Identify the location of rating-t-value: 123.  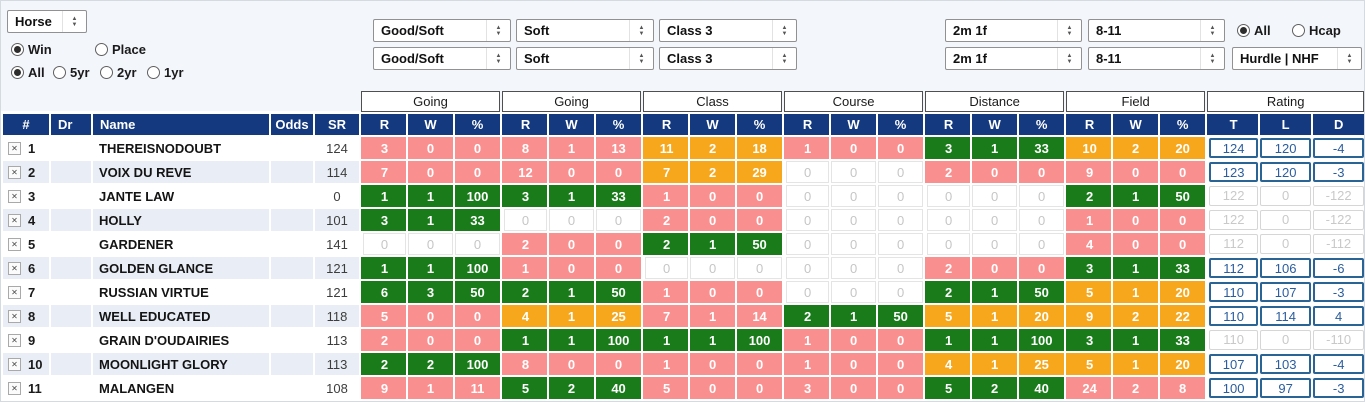
(1234, 172).